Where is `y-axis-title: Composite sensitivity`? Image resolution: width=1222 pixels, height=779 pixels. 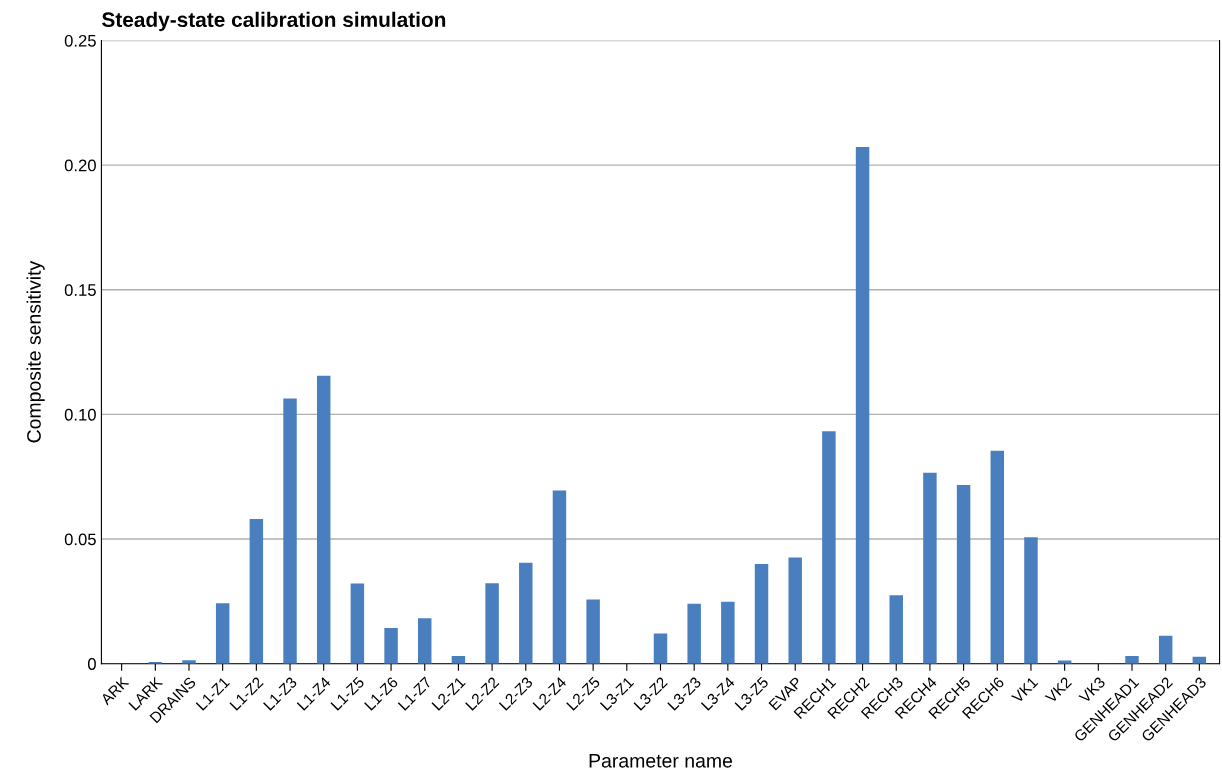
y-axis-title: Composite sensitivity is located at coordinates (35, 351).